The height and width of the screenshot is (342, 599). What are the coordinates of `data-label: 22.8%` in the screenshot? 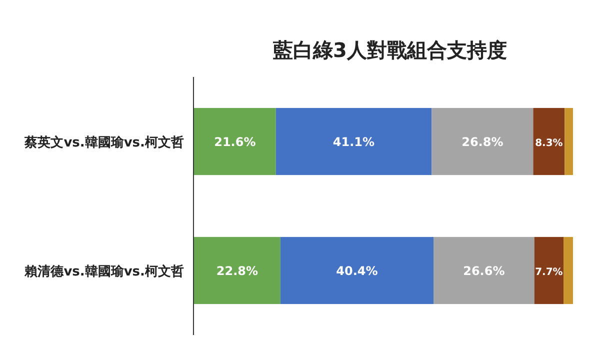 It's located at (237, 271).